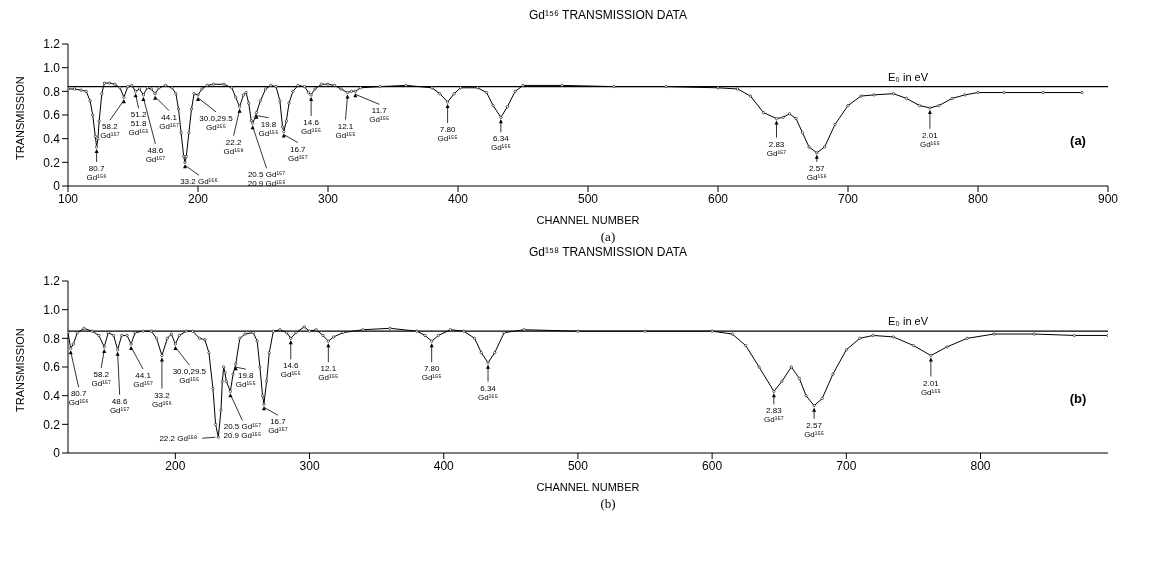 The image size is (1171, 575). Describe the element at coordinates (608, 253) in the screenshot. I see `chart-title: Gd¹⁵⁸ TRANSMISSION DATA` at that location.